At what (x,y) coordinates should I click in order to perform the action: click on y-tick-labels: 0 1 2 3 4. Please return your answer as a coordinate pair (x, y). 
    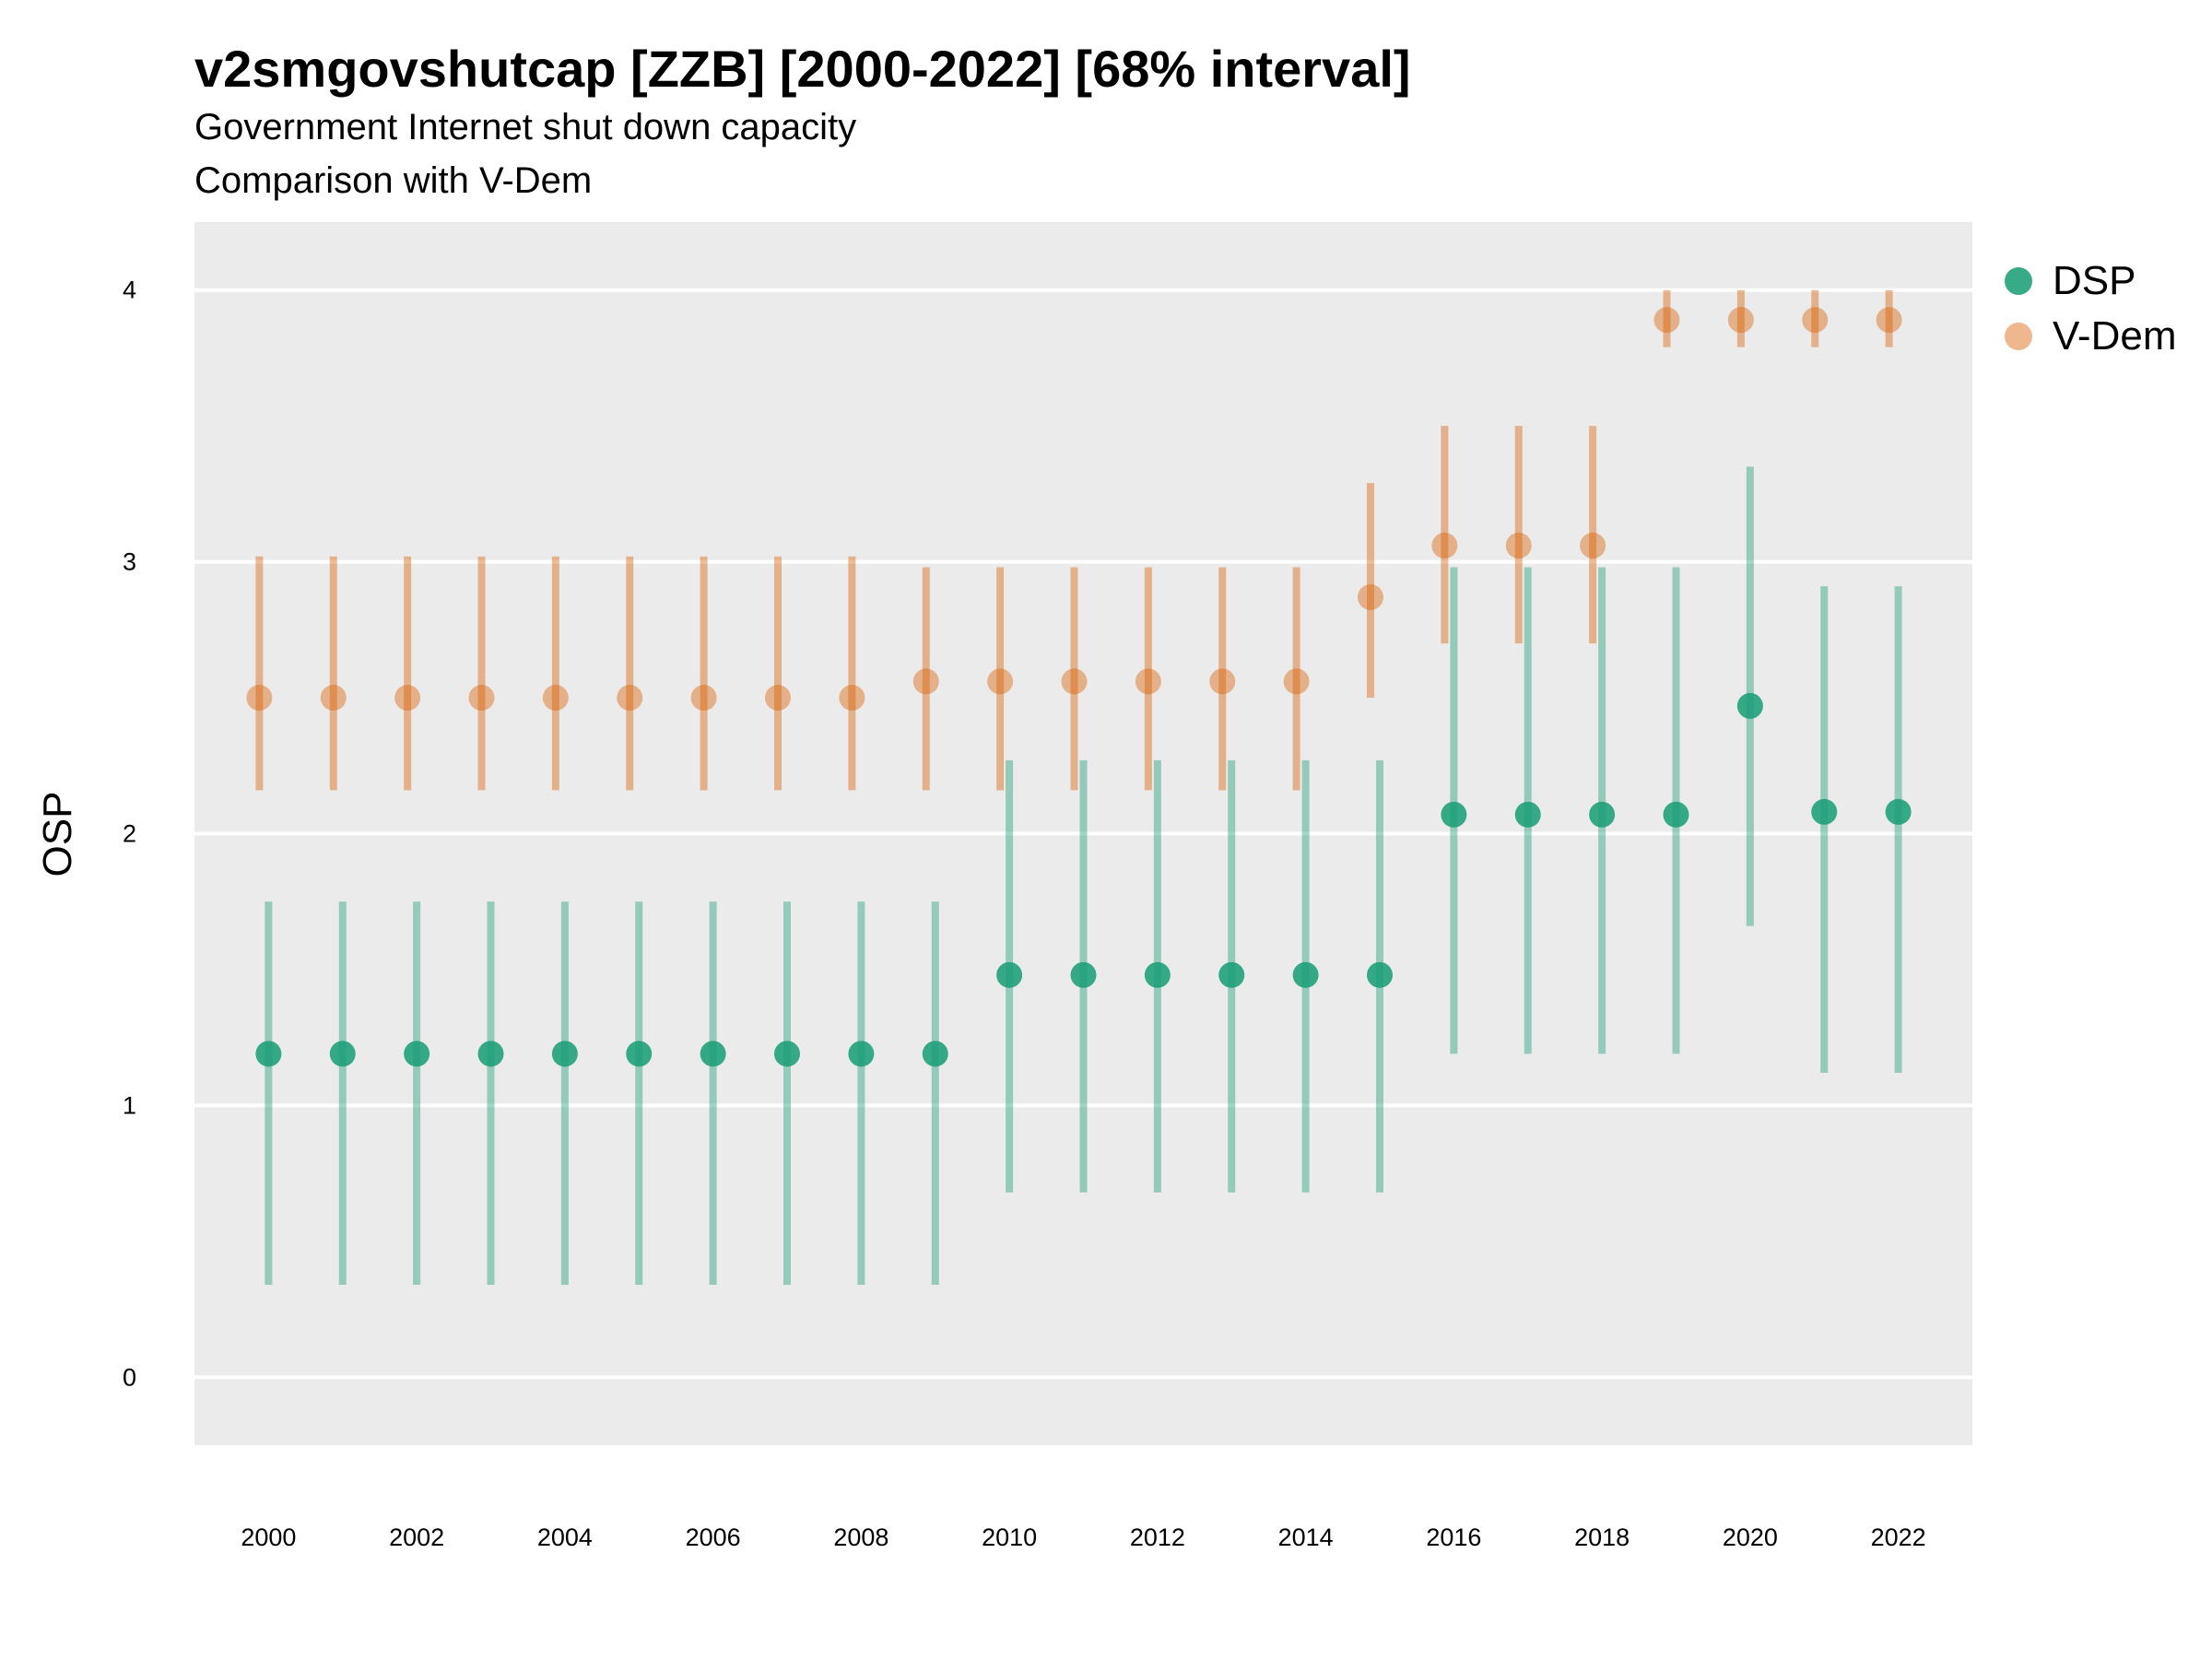
    Looking at the image, I should click on (129, 834).